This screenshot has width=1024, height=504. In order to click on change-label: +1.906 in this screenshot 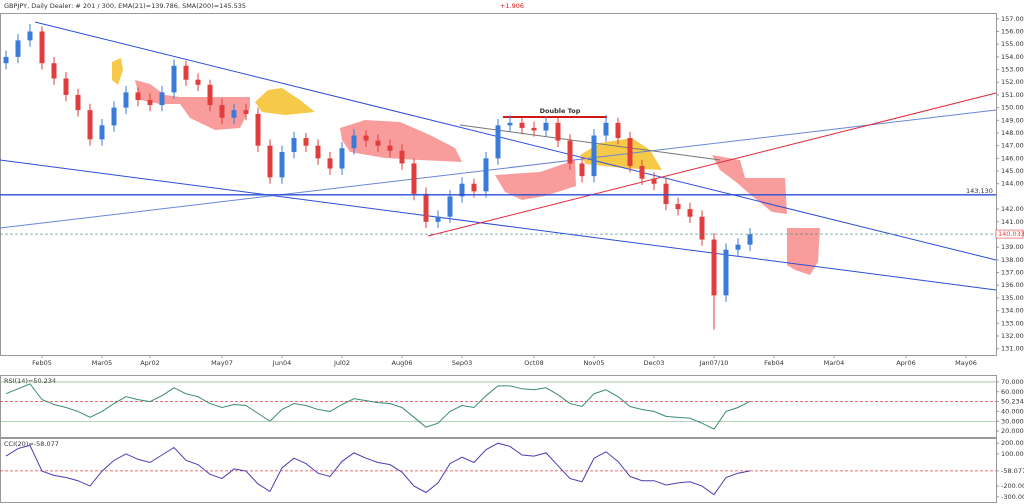, I will do `click(512, 6)`.